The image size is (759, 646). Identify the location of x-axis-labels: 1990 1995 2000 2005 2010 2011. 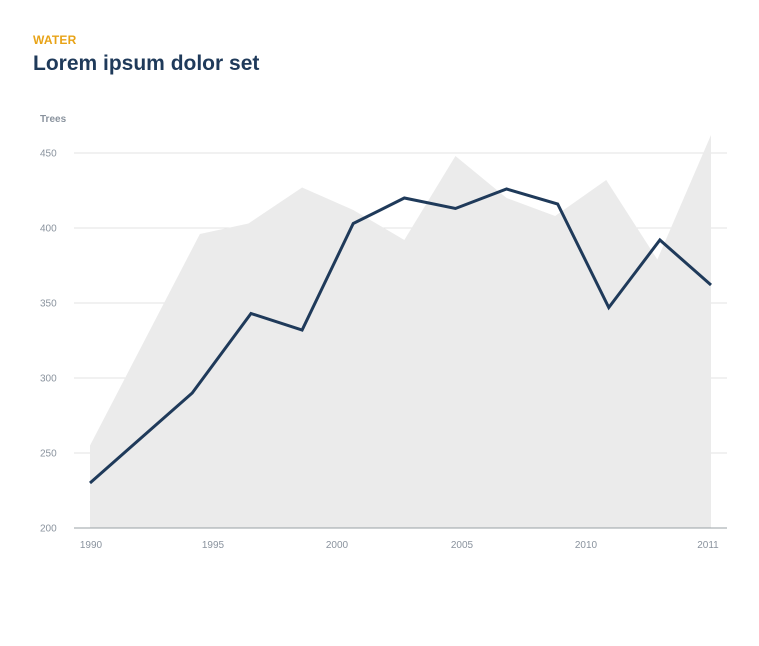
(399, 545).